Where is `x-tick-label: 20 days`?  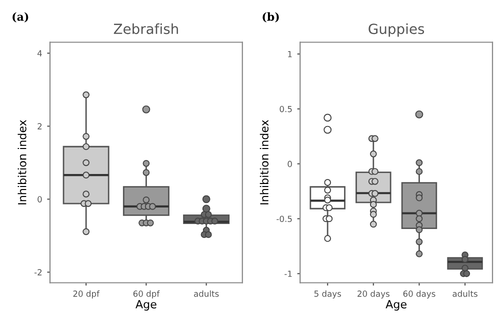 x-tick-label: 20 days is located at coordinates (374, 294).